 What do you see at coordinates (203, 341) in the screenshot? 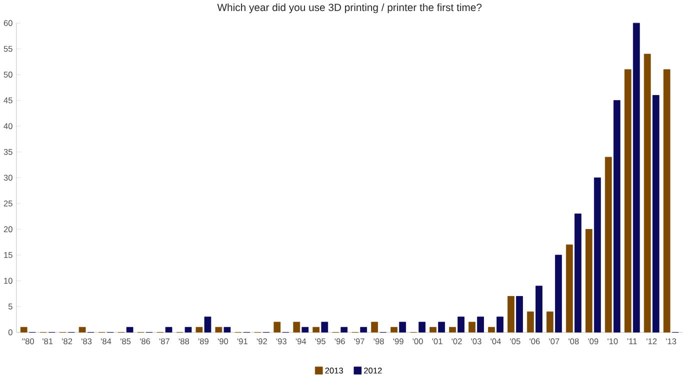
I see `x-tick-label: '89` at bounding box center [203, 341].